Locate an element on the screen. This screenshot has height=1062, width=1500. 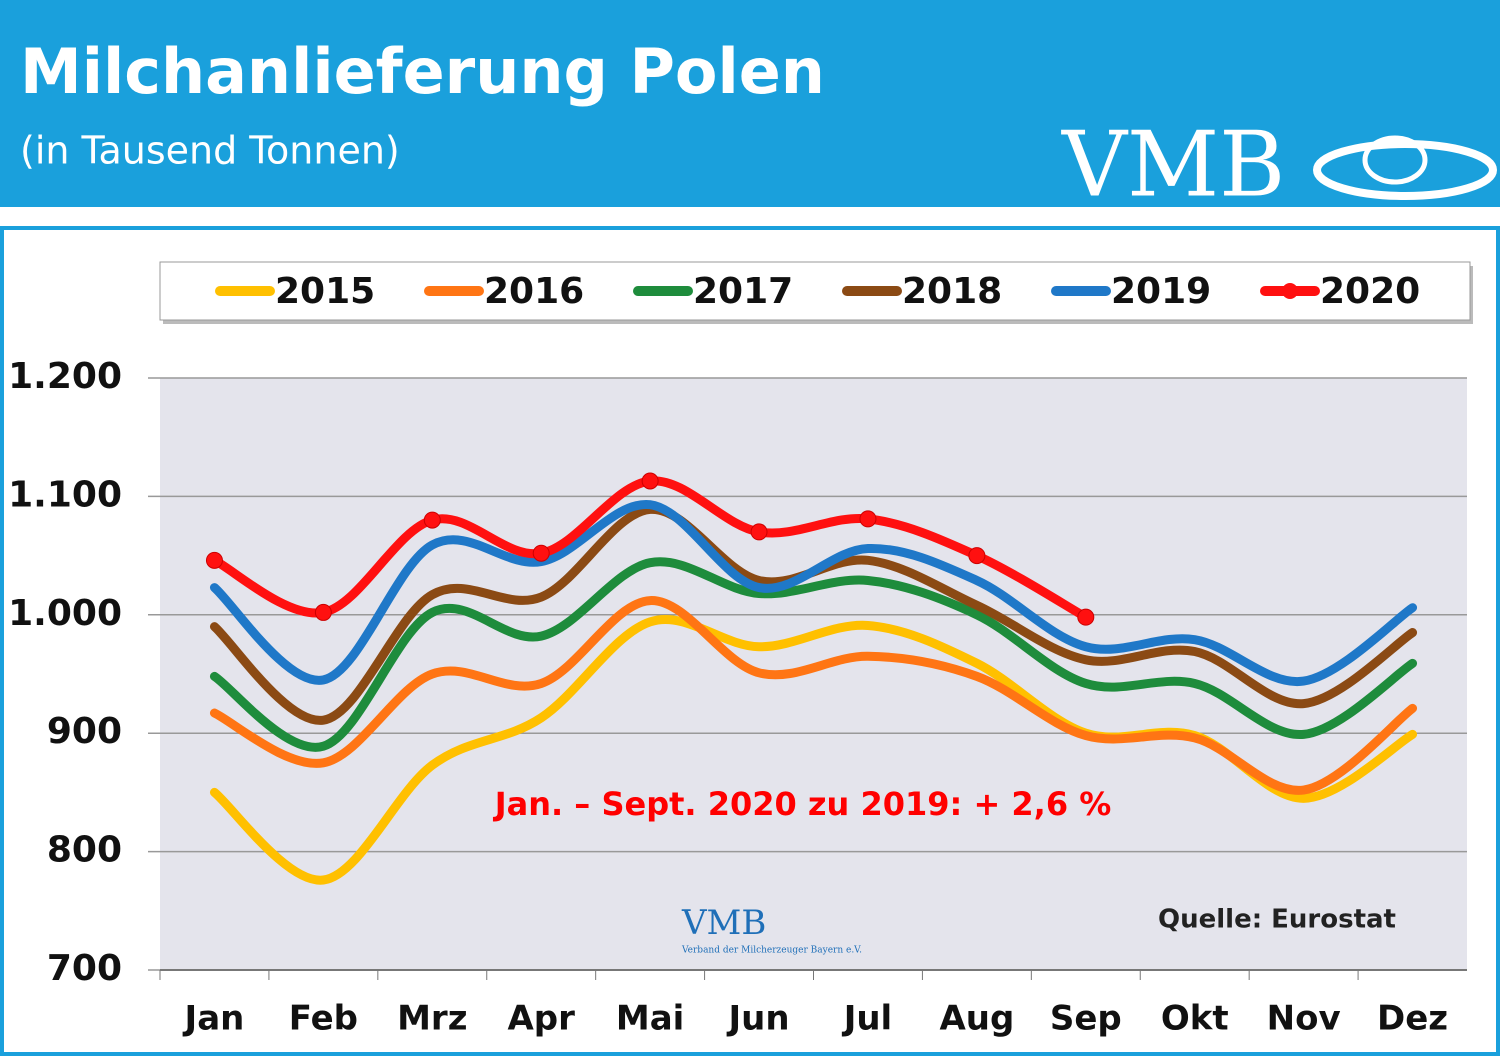
legend-marker is located at coordinates (1290, 291).